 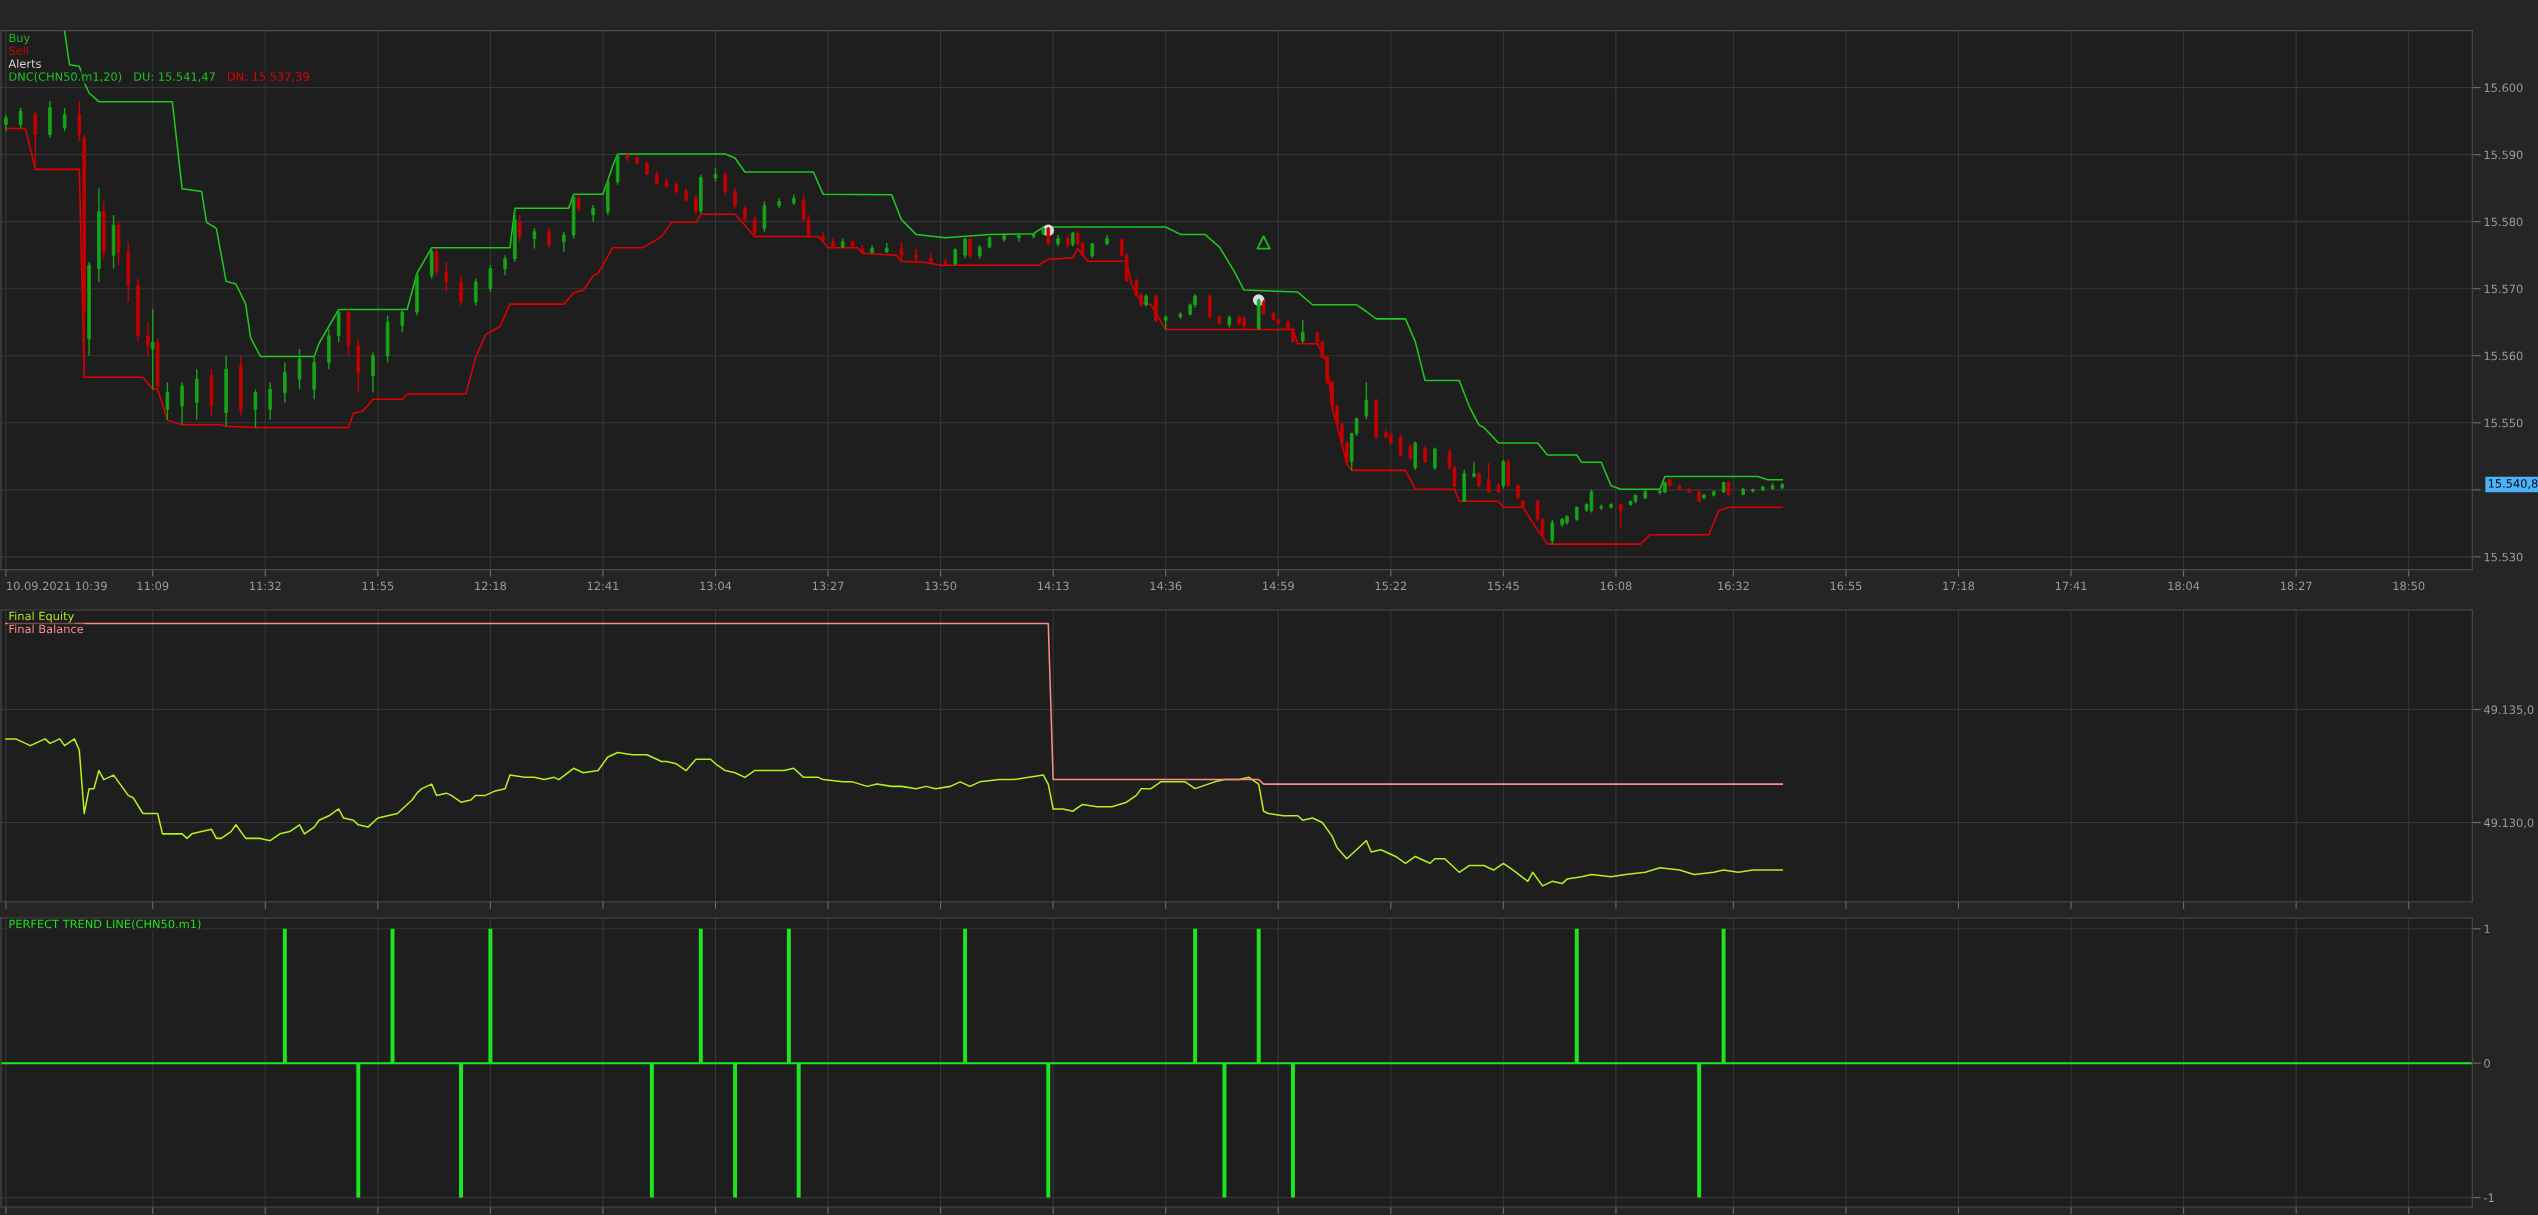 What do you see at coordinates (603, 586) in the screenshot?
I see `x-tick-label: 12:41` at bounding box center [603, 586].